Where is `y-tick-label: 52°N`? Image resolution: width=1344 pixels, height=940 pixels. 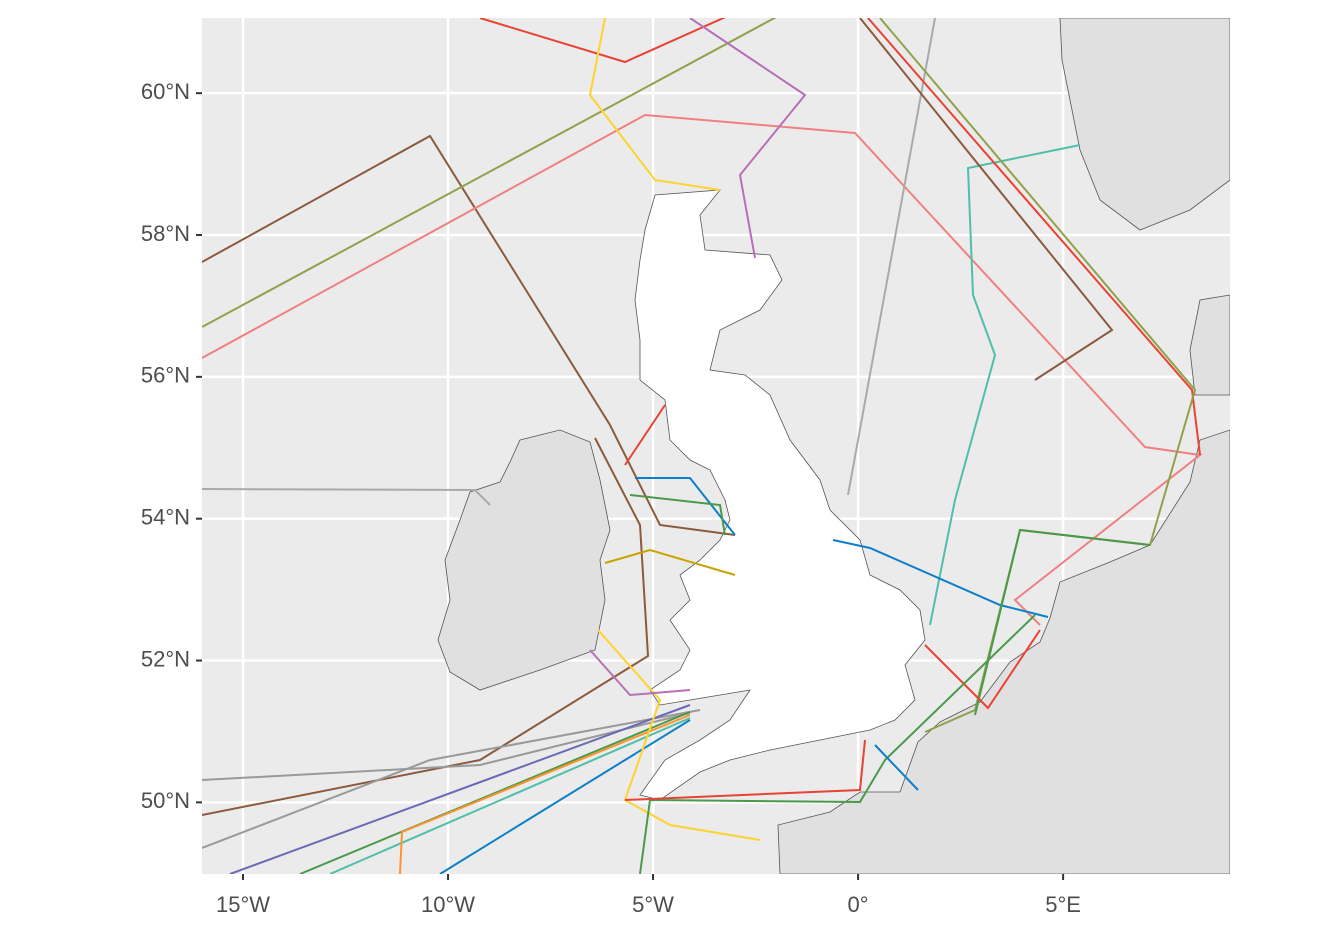 y-tick-label: 52°N is located at coordinates (165, 658).